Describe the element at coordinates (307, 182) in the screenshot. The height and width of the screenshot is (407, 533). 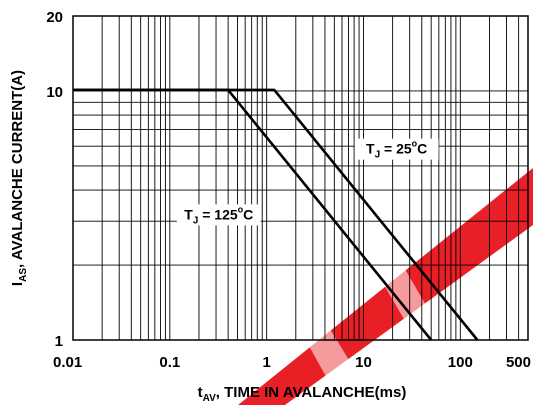
I see `curve-labels: TJ = 25oC TJ = 125oC` at that location.